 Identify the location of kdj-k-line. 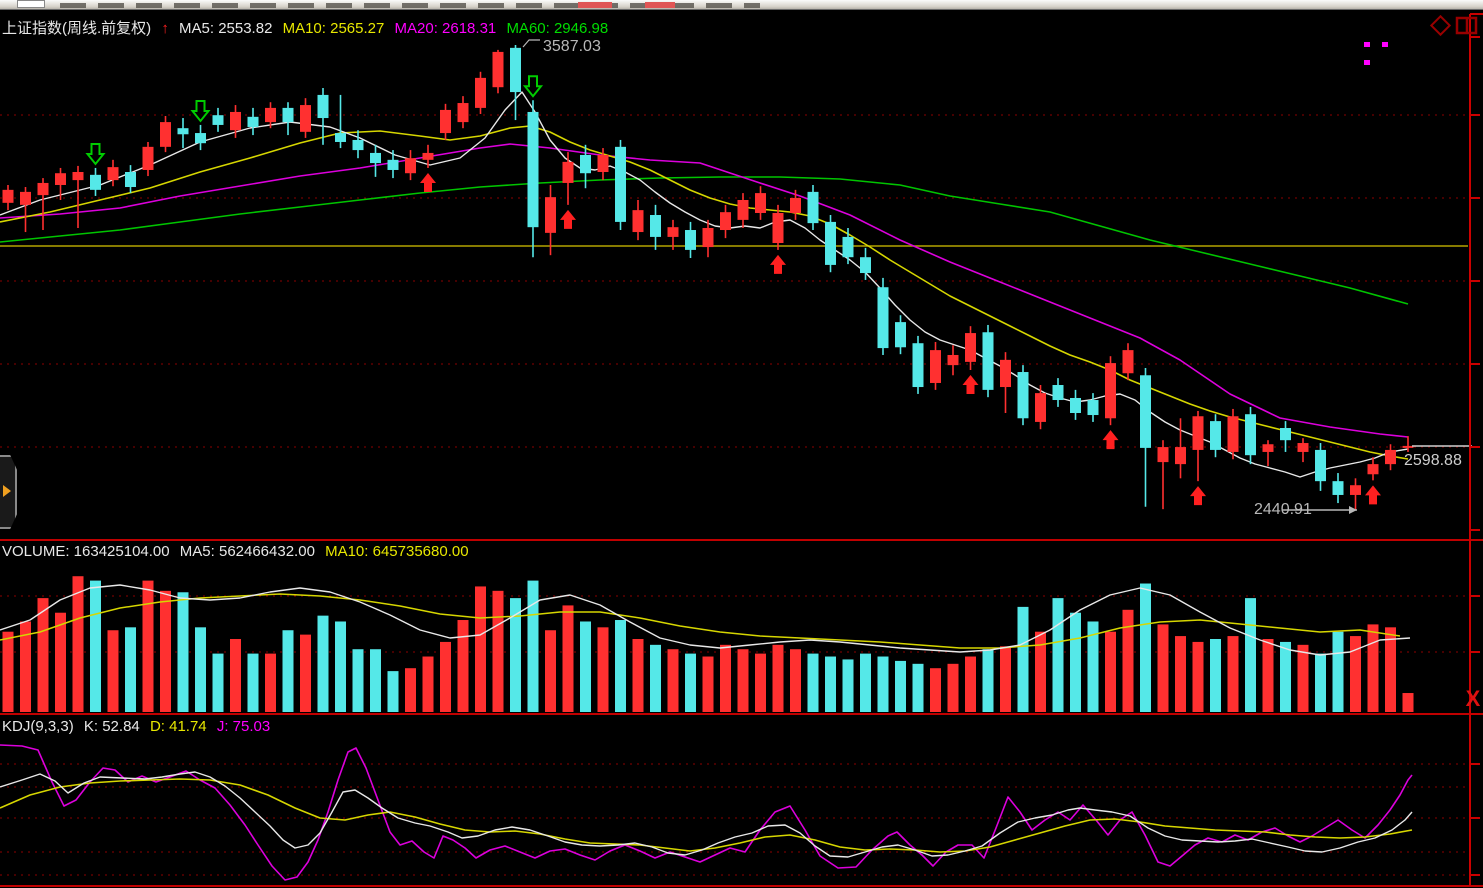
(706, 814).